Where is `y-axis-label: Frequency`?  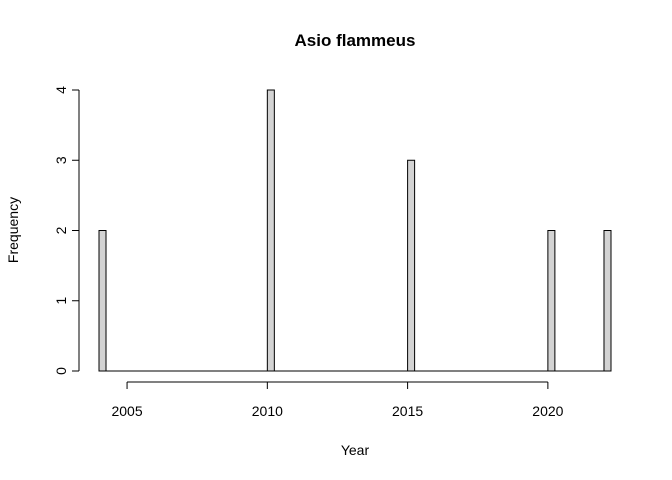
y-axis-label: Frequency is located at coordinates (13, 230).